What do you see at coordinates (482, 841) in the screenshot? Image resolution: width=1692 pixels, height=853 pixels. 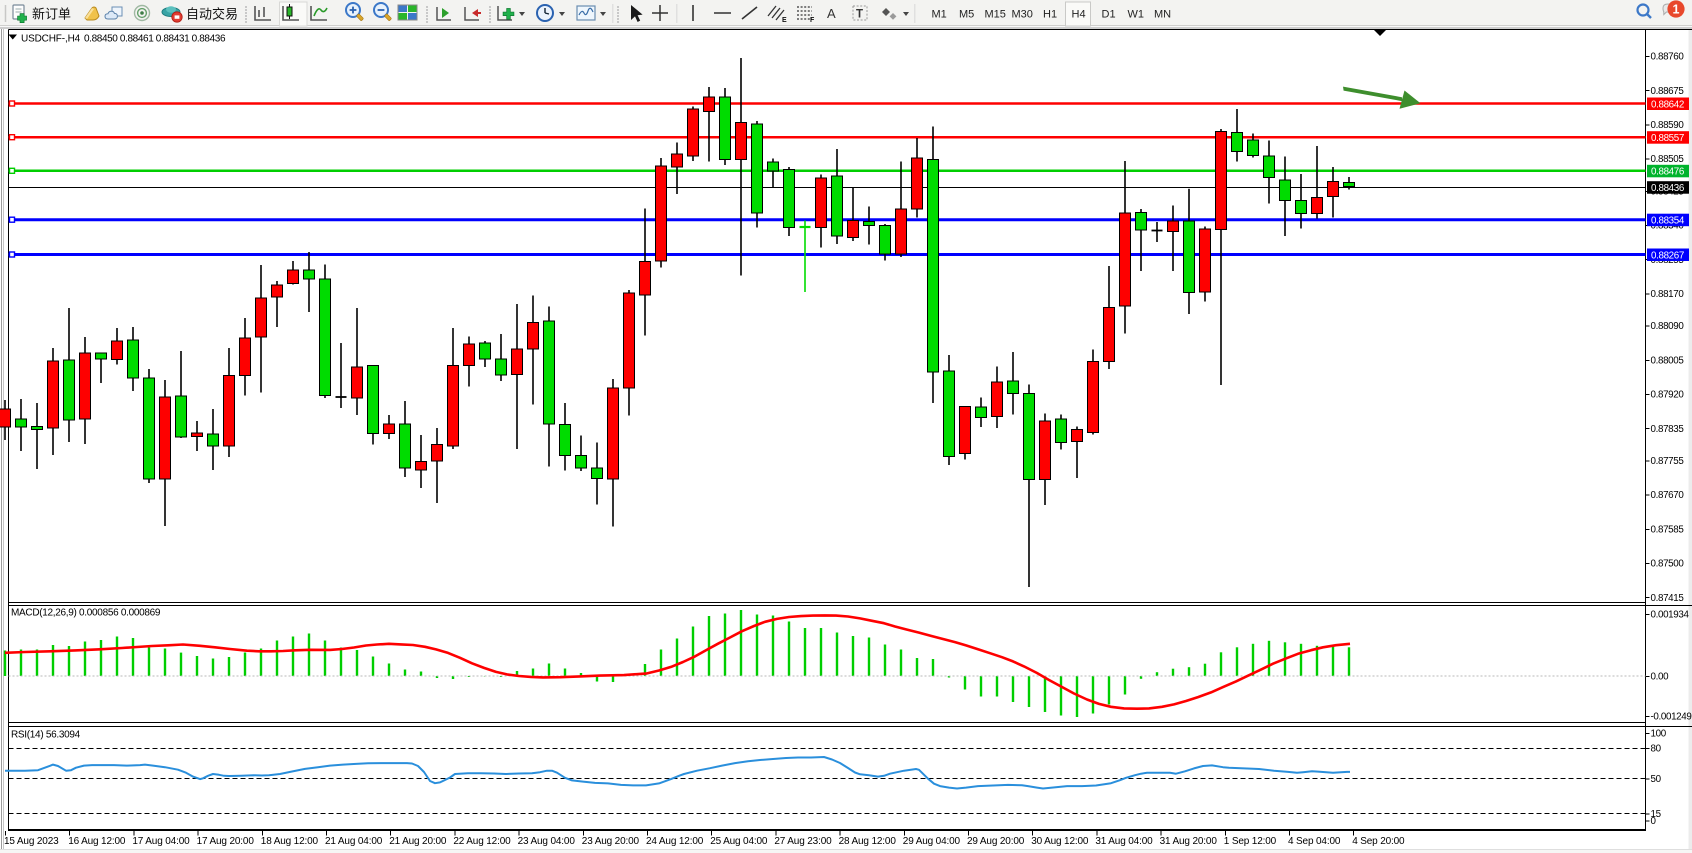 I see `svg-text: 22 Aug 12:00` at bounding box center [482, 841].